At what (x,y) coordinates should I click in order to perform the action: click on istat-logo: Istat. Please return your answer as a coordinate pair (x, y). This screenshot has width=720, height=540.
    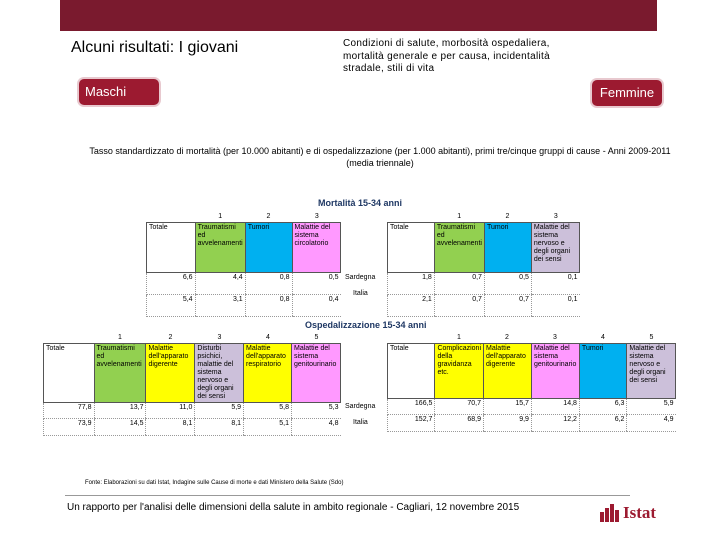
    Looking at the image, I should click on (628, 513).